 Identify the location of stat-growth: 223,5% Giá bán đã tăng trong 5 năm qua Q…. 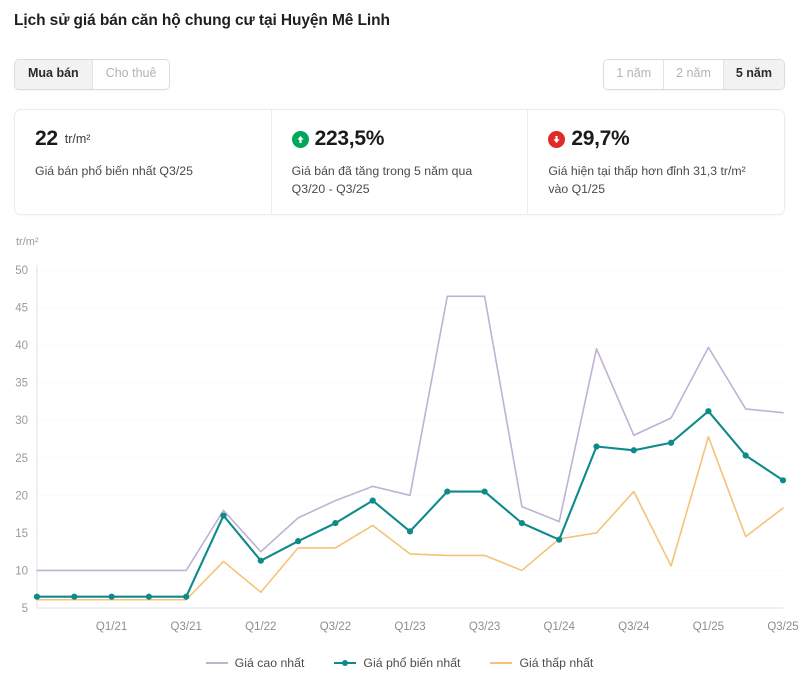
(400, 162).